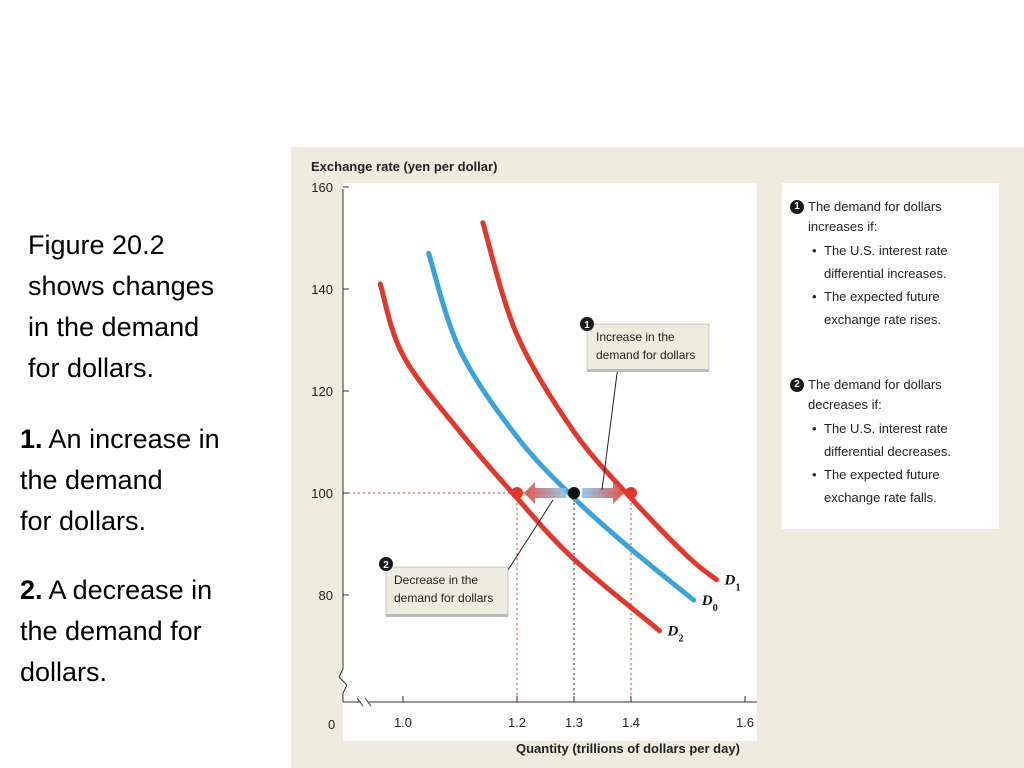 The width and height of the screenshot is (1024, 768). Describe the element at coordinates (745, 722) in the screenshot. I see `x-tick-label: 1.6` at that location.